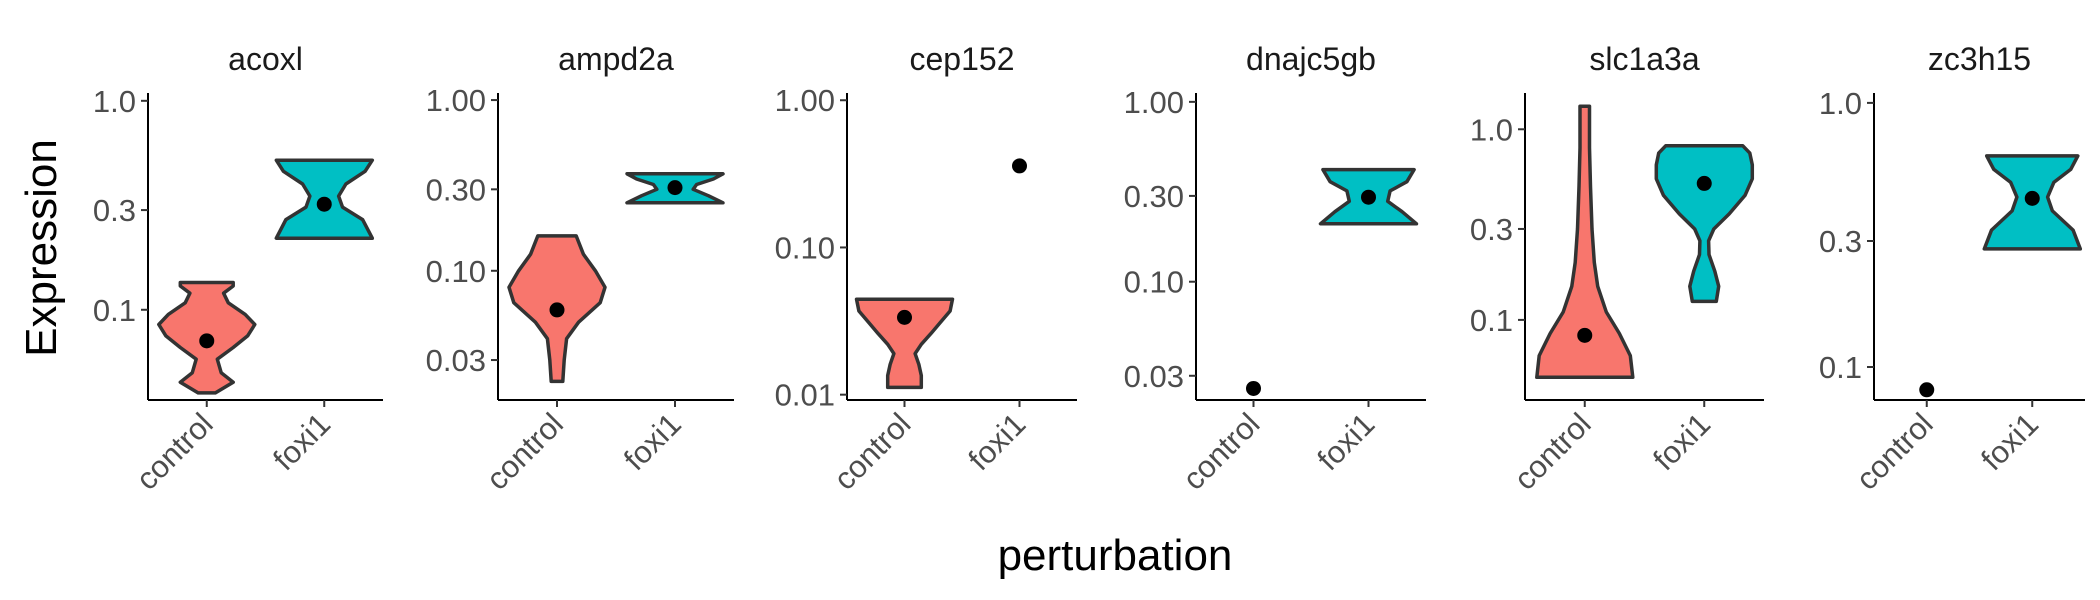  What do you see at coordinates (962, 59) in the screenshot?
I see `facet-title: cep152` at bounding box center [962, 59].